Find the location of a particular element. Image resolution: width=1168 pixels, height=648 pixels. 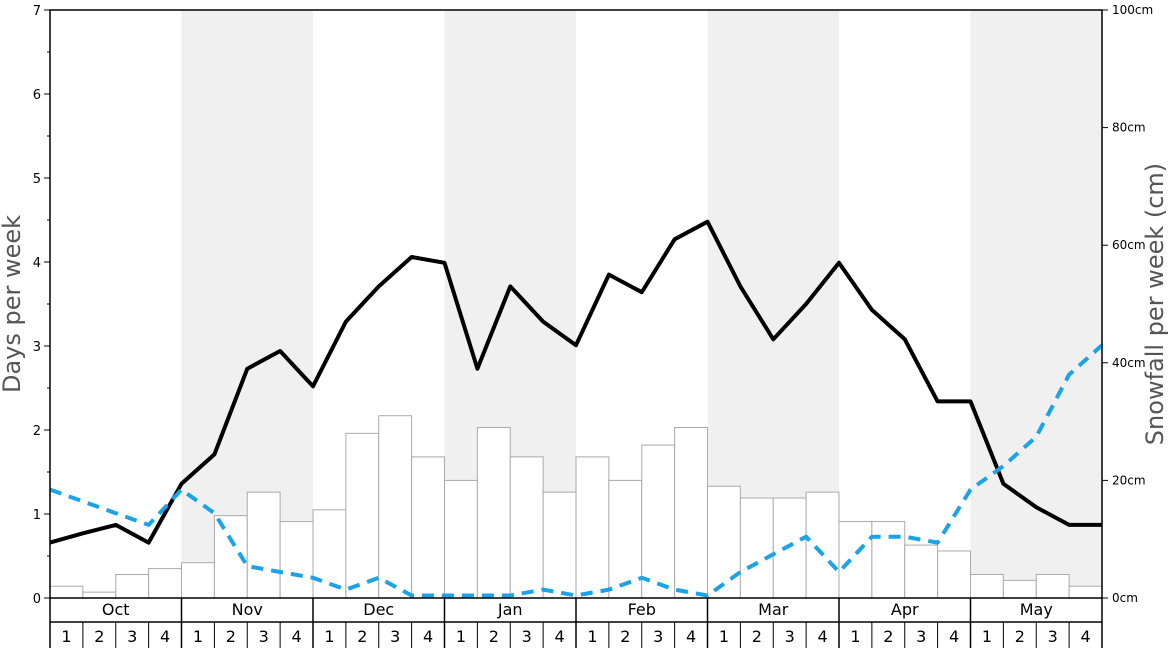

right-axis-title: Snowfall per week (cm) is located at coordinates (1154, 304).